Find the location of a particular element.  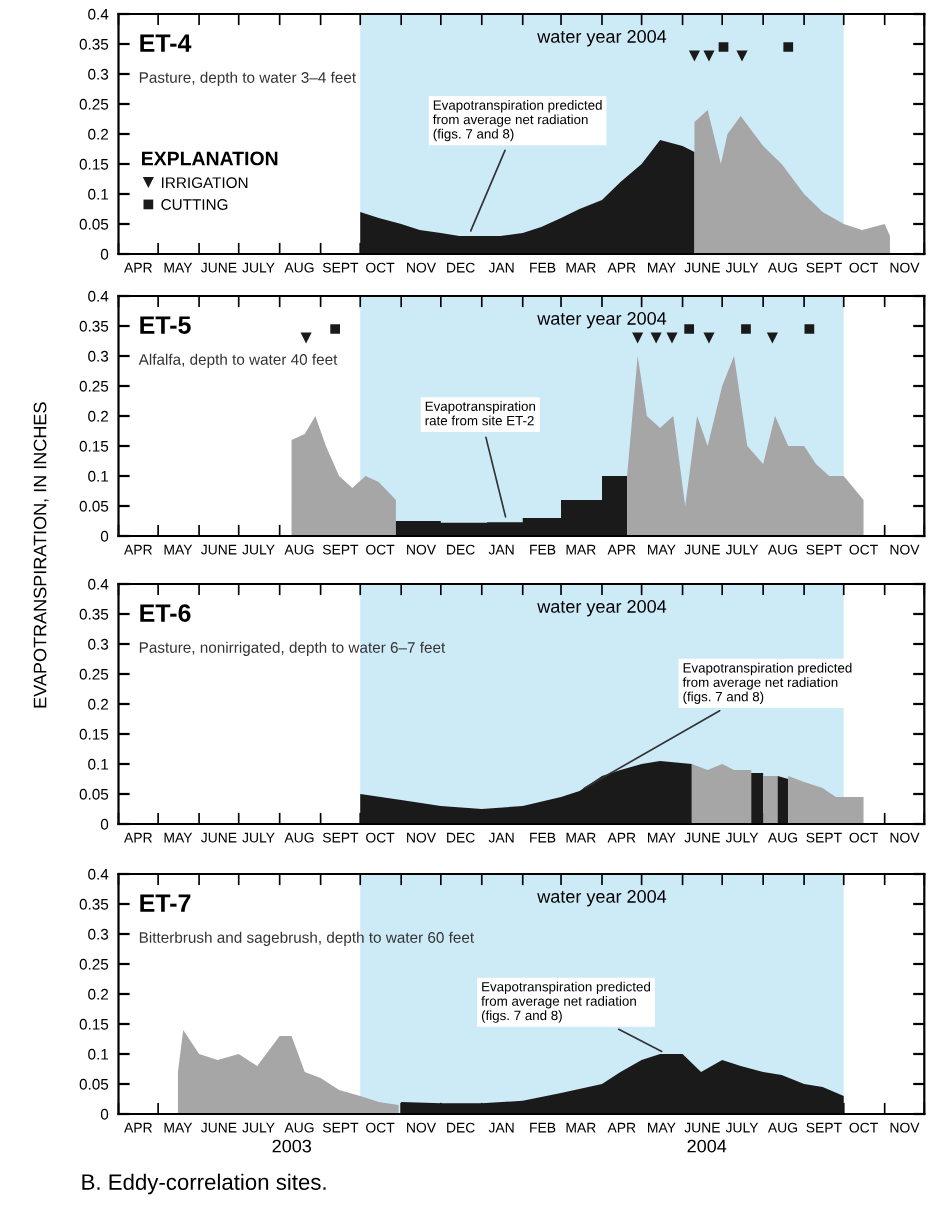

text: ET-4 is located at coordinates (166, 43).